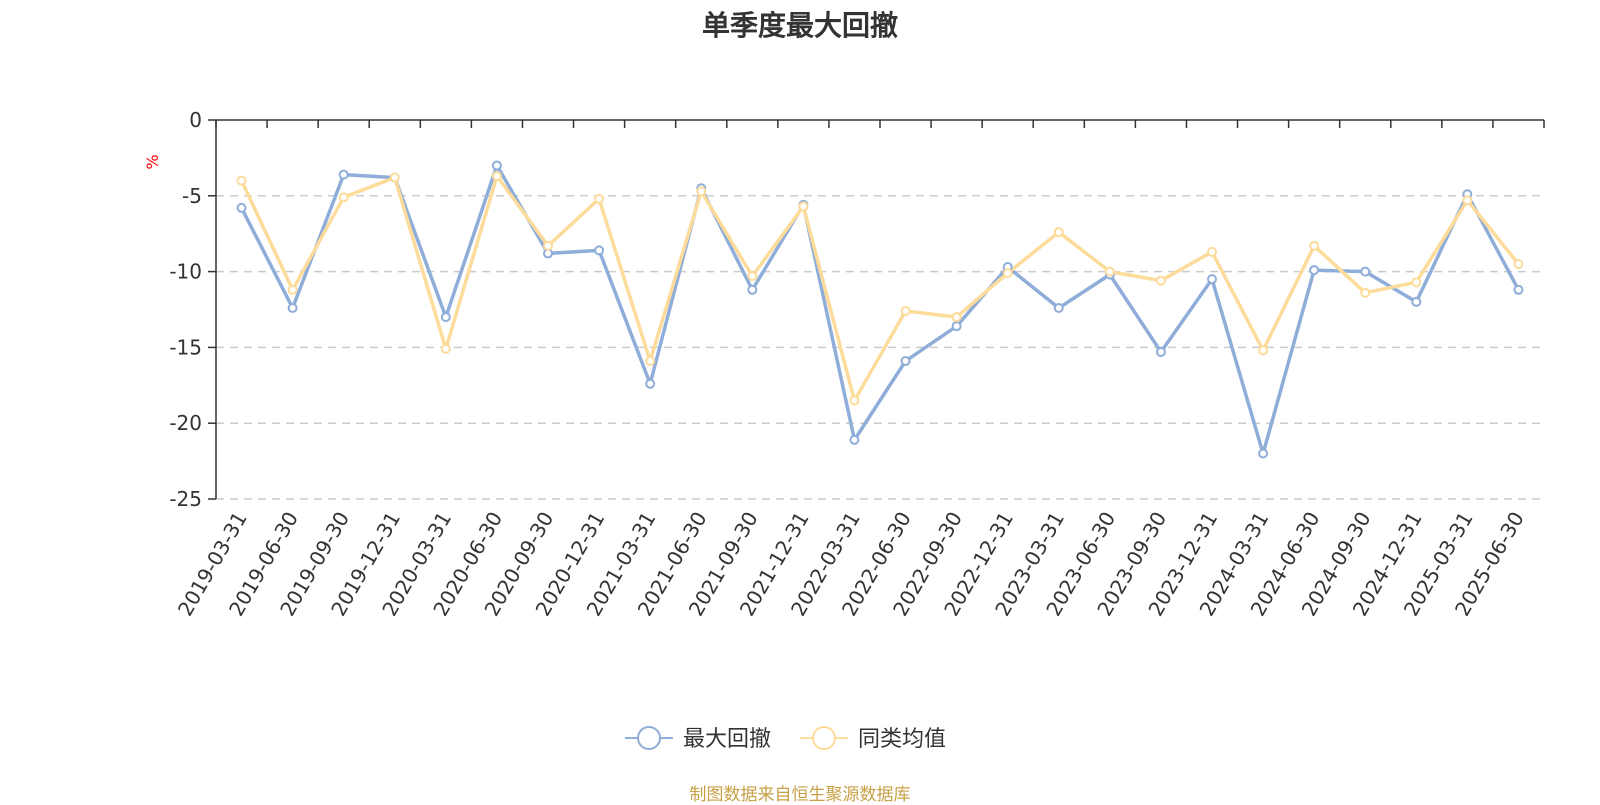 This screenshot has width=1600, height=805. What do you see at coordinates (152, 161) in the screenshot?
I see `y-axis-unit: %` at bounding box center [152, 161].